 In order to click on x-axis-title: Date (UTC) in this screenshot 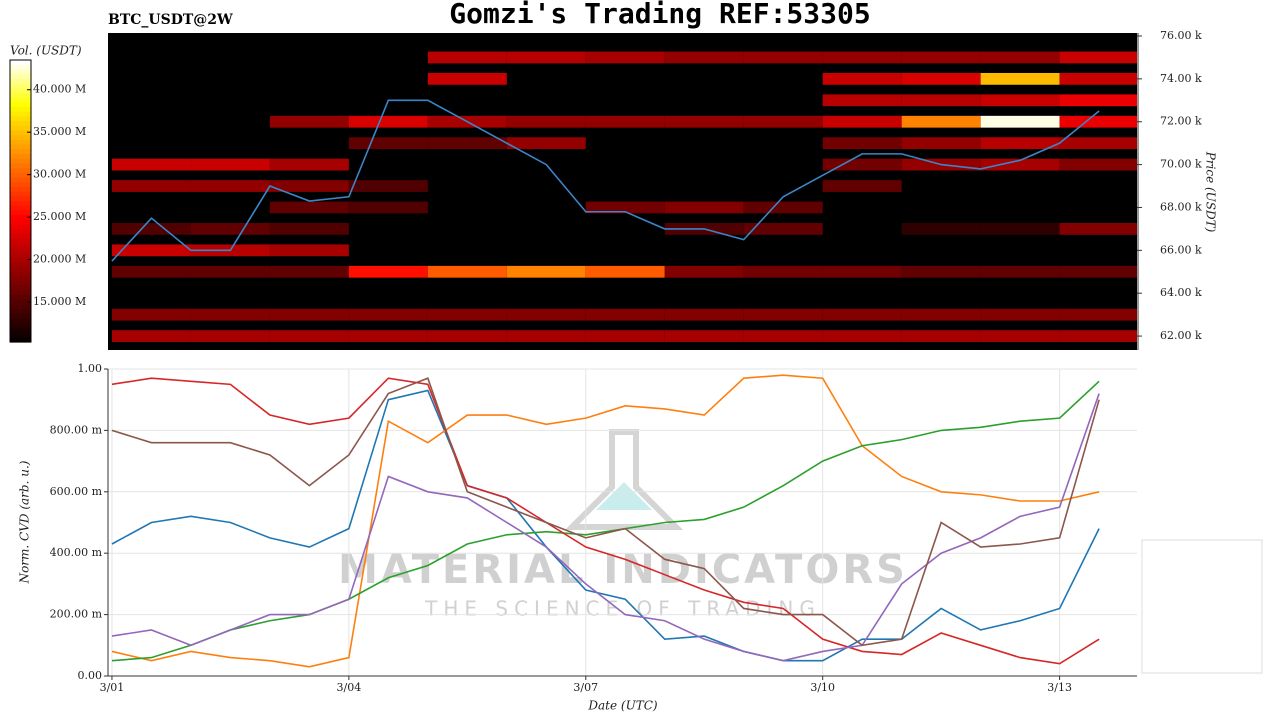, I will do `click(622, 706)`.